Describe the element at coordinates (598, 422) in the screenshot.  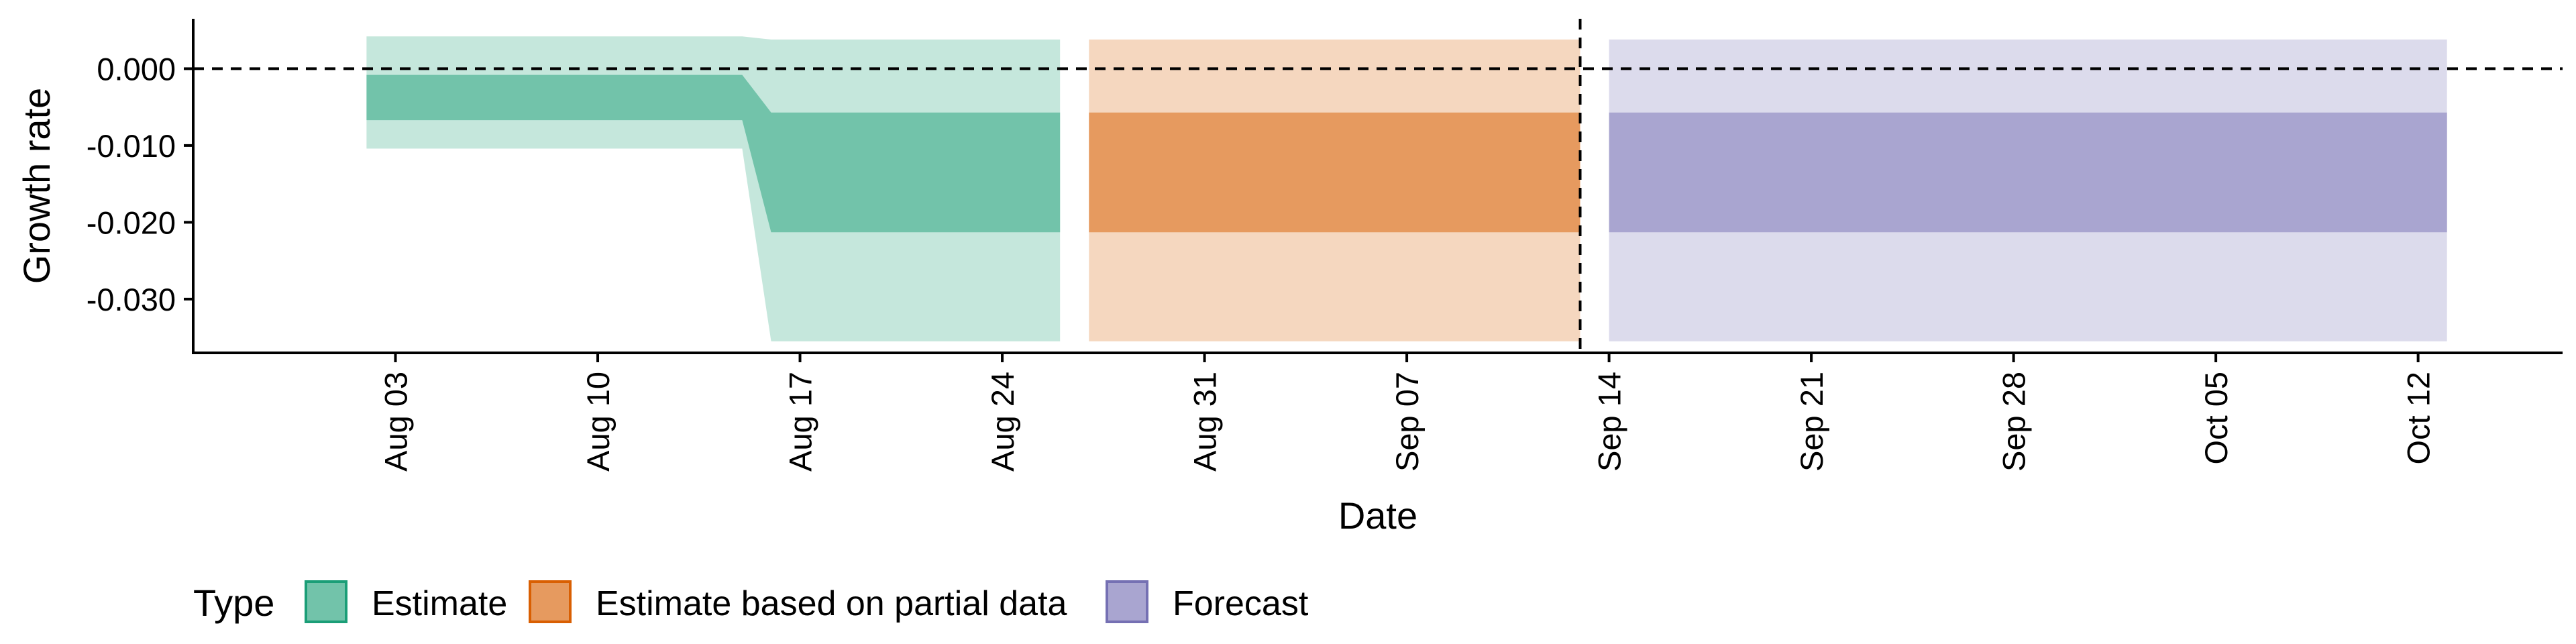
I see `x-tick-label: Aug 10` at that location.